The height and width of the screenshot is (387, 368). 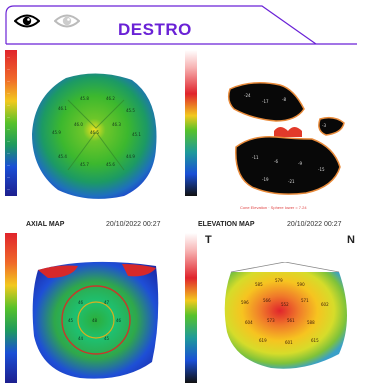 I want to click on page-title: DESTRO, so click(x=155, y=29).